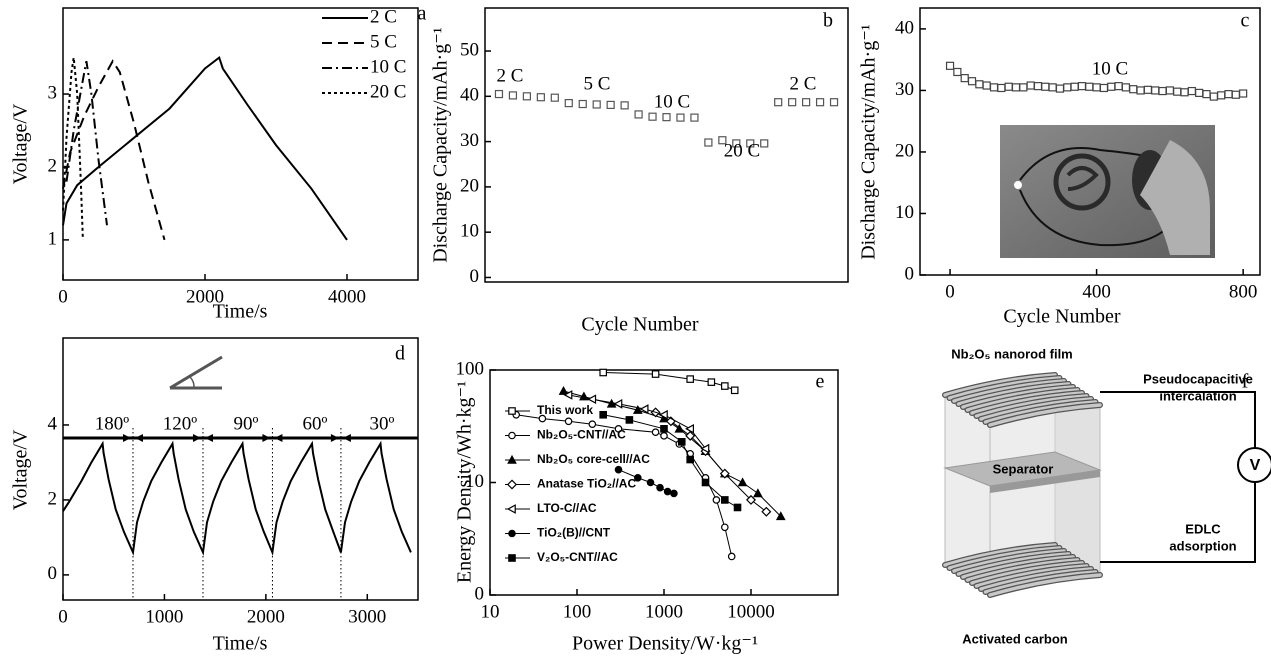 The height and width of the screenshot is (658, 1271). Describe the element at coordinates (1245, 382) in the screenshot. I see `diagram-label: f` at that location.